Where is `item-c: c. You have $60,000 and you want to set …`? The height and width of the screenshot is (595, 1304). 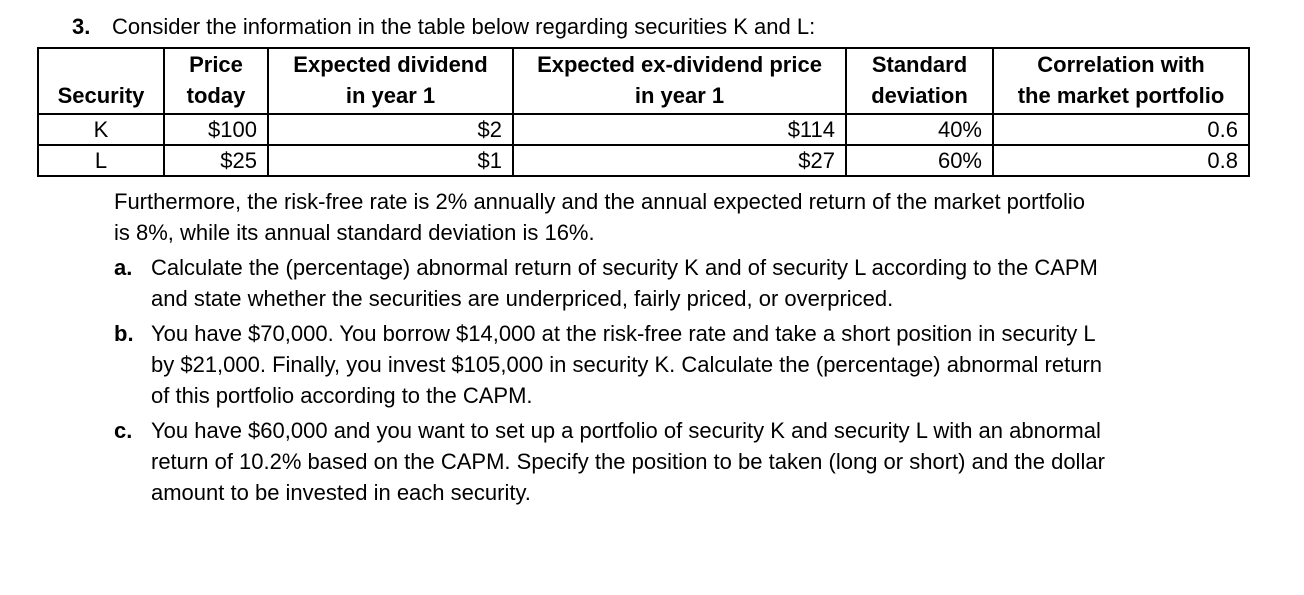 item-c: c. You have $60,000 and you want to set … is located at coordinates (689, 461).